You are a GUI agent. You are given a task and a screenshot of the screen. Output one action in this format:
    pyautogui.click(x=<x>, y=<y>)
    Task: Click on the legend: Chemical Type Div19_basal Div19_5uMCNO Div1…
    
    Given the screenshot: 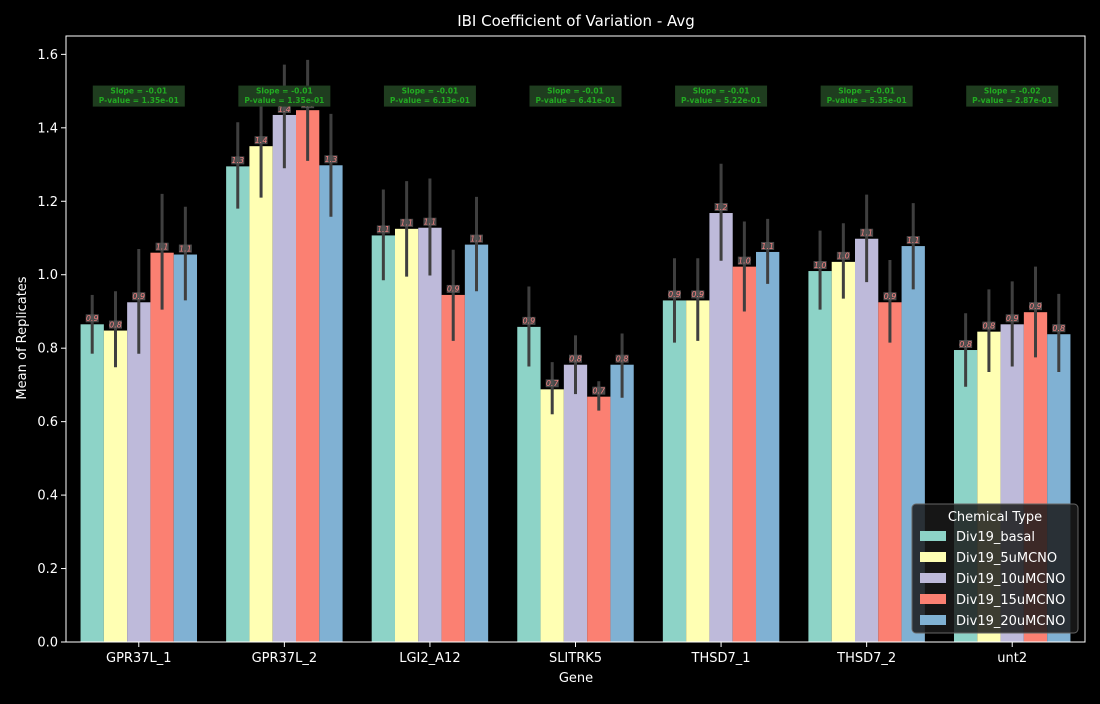 What is the action you would take?
    pyautogui.click(x=995, y=568)
    